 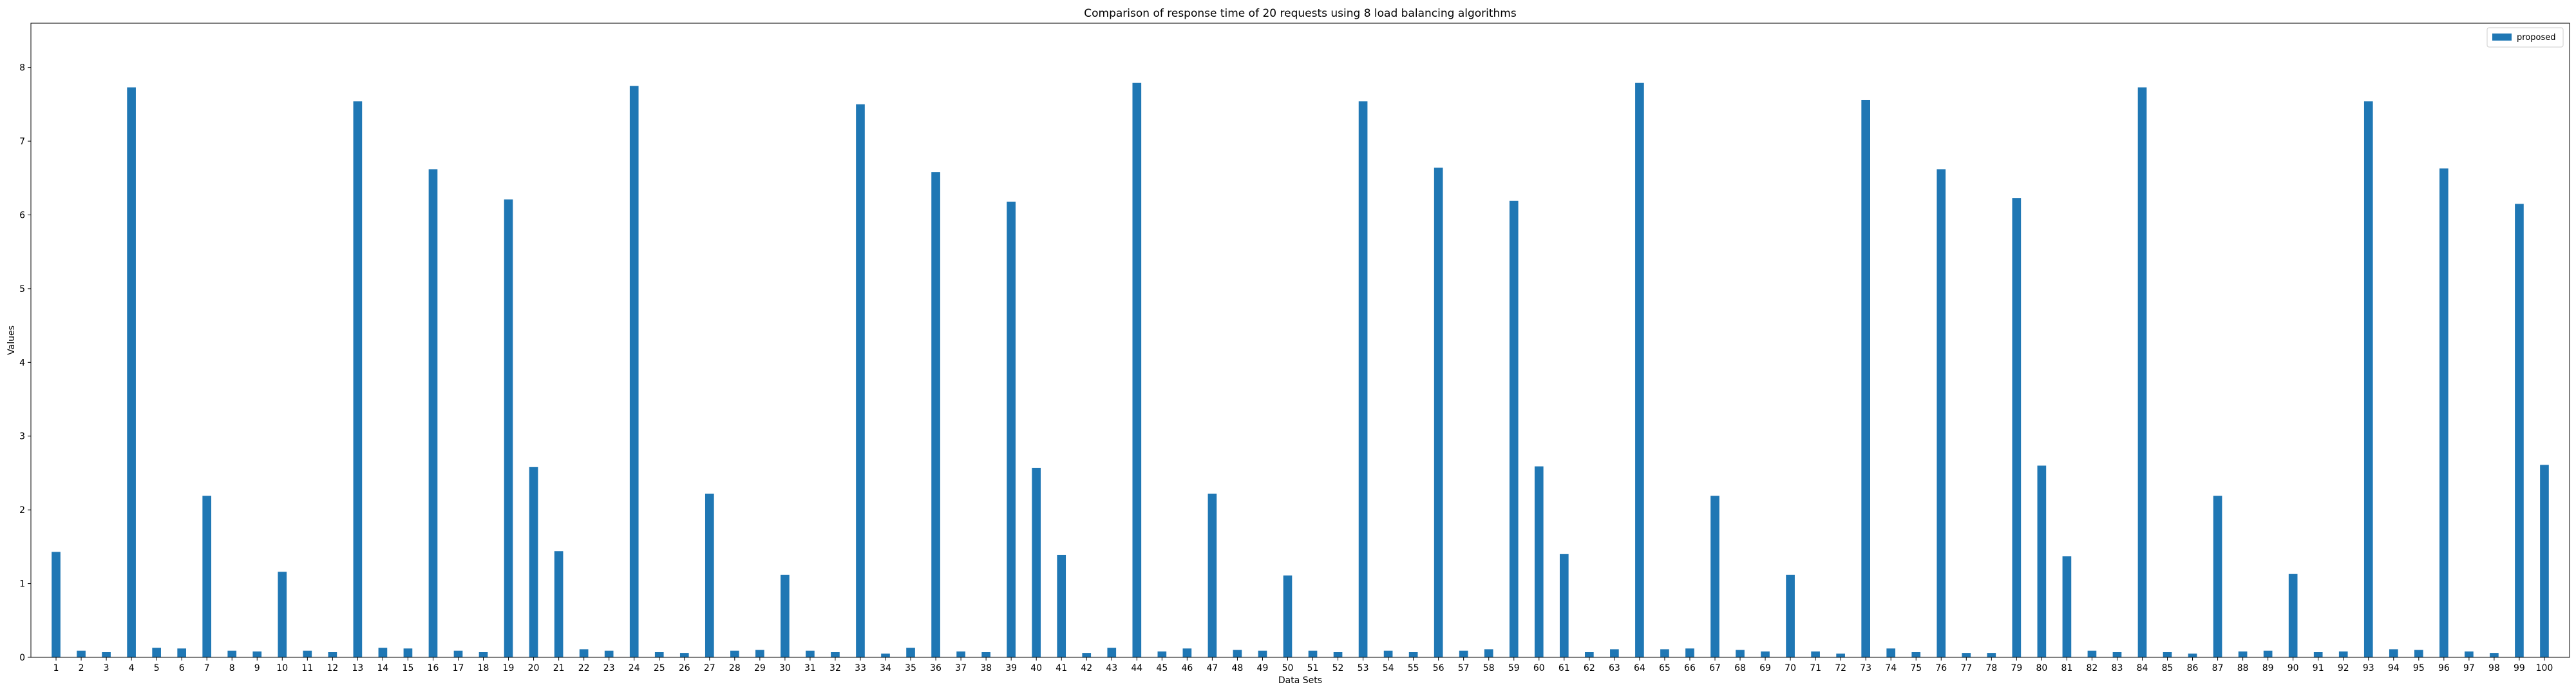 What do you see at coordinates (282, 668) in the screenshot?
I see `x-tick-label-10: 10` at bounding box center [282, 668].